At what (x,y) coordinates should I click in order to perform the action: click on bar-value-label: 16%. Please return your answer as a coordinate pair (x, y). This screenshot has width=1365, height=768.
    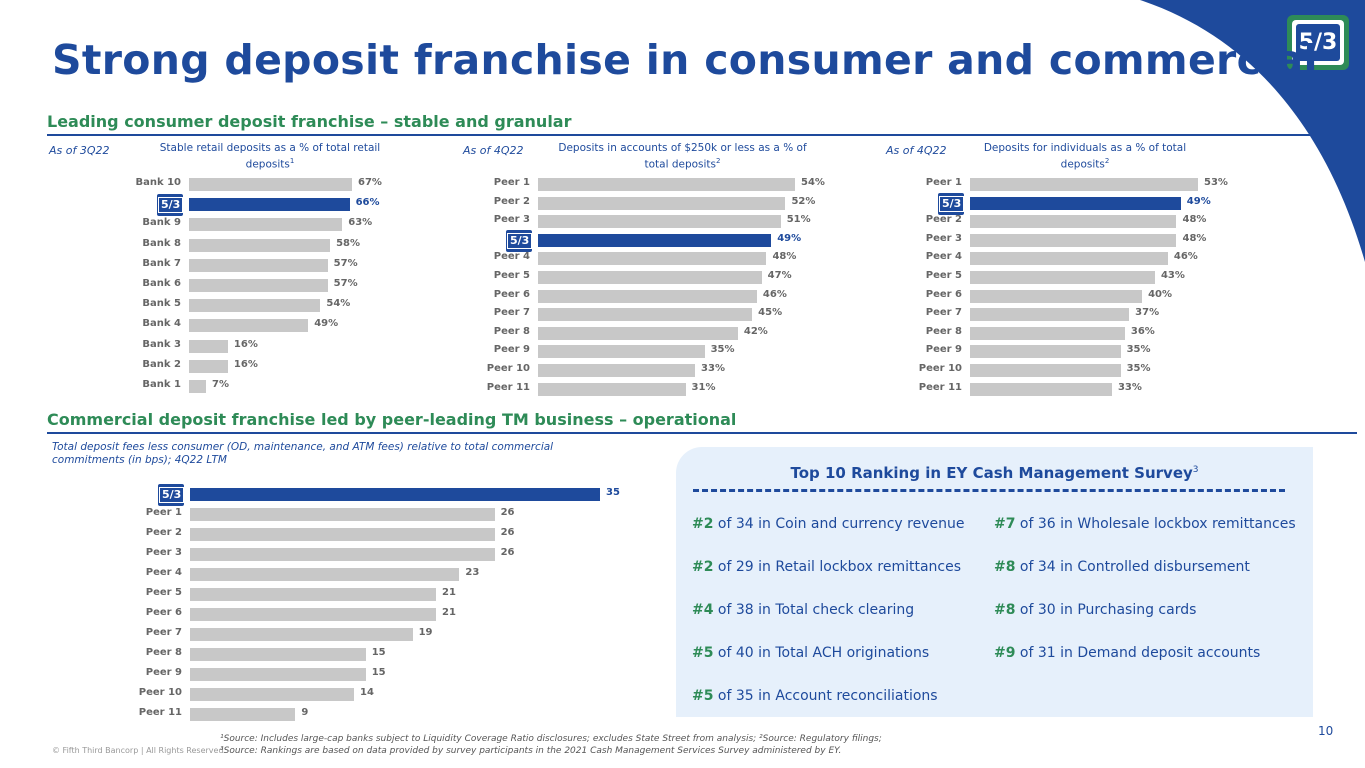
    Looking at the image, I should click on (245, 364).